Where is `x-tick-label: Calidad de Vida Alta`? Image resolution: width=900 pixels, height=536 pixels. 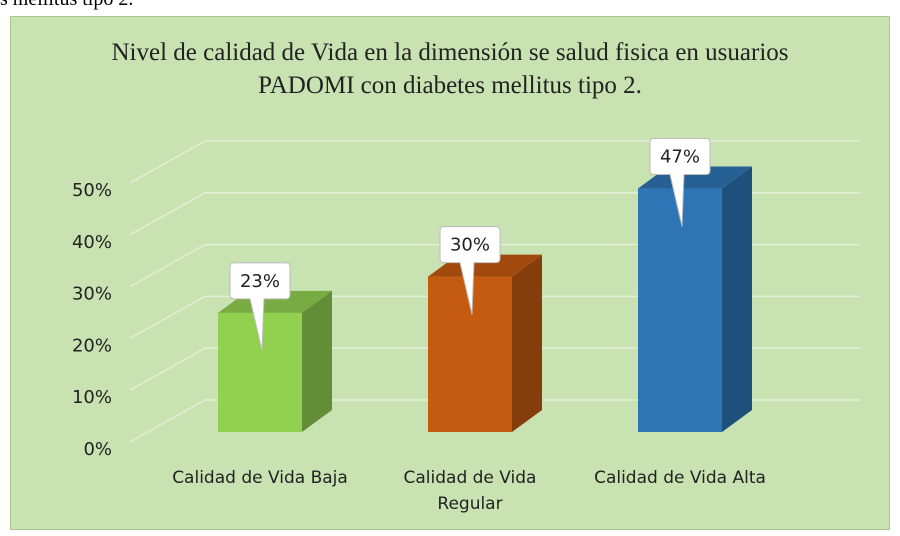
x-tick-label: Calidad de Vida Alta is located at coordinates (680, 478).